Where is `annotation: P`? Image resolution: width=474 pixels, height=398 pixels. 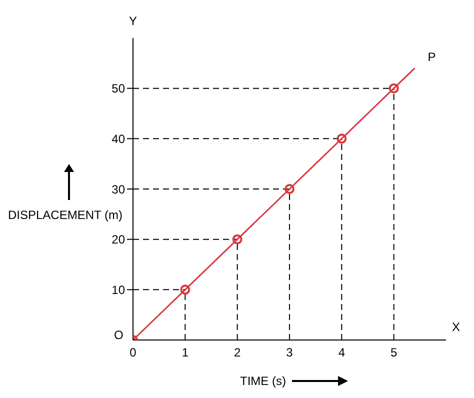
annotation: P is located at coordinates (432, 57).